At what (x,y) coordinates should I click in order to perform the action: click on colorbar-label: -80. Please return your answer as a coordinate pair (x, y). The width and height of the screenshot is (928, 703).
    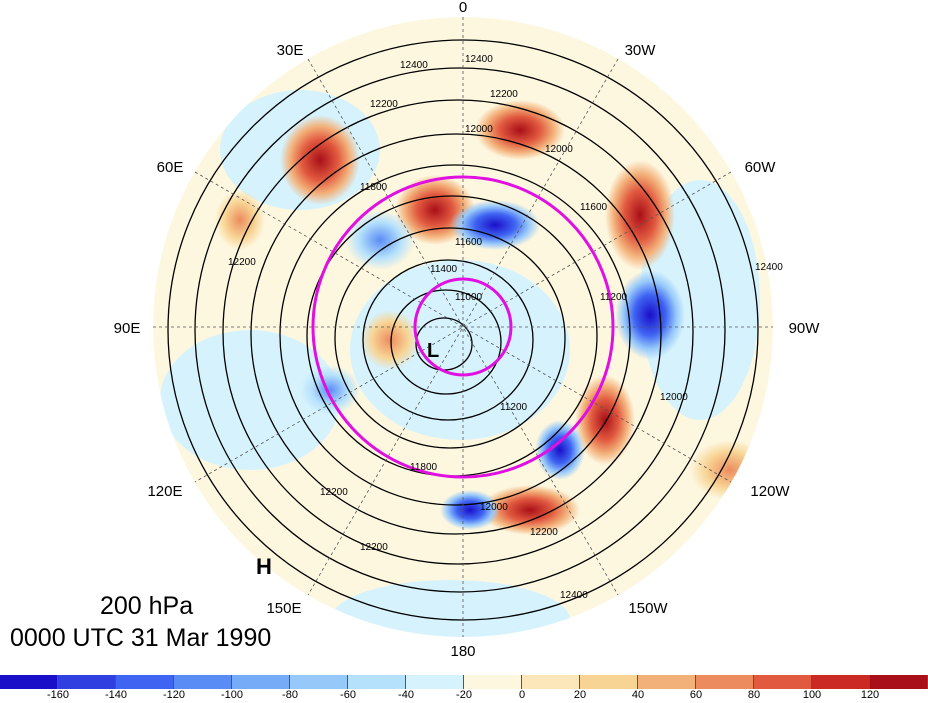
    Looking at the image, I should click on (290, 695).